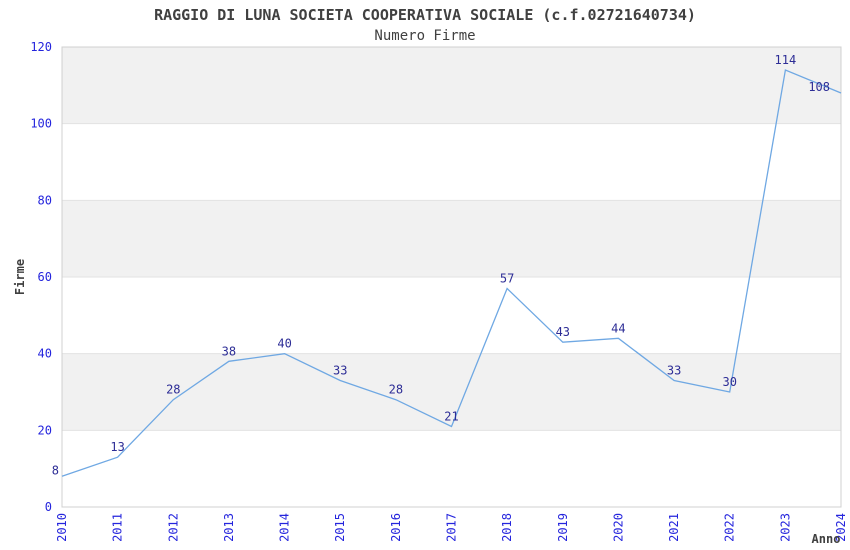 This screenshot has height=550, width=850. What do you see at coordinates (45, 200) in the screenshot?
I see `y-tick-label: 80` at bounding box center [45, 200].